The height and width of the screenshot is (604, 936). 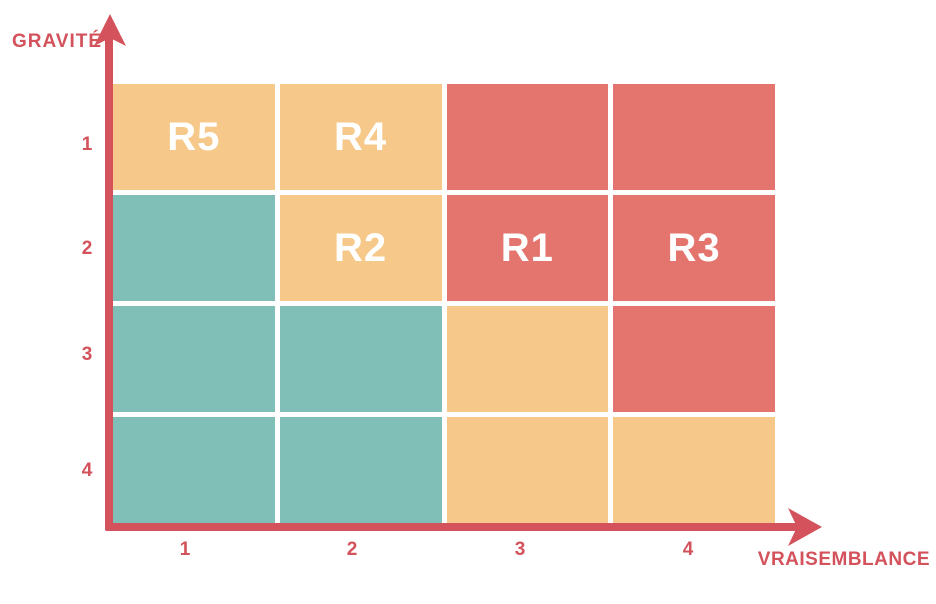 What do you see at coordinates (527, 470) in the screenshot?
I see `cell-gravite4-vraisemblance3` at bounding box center [527, 470].